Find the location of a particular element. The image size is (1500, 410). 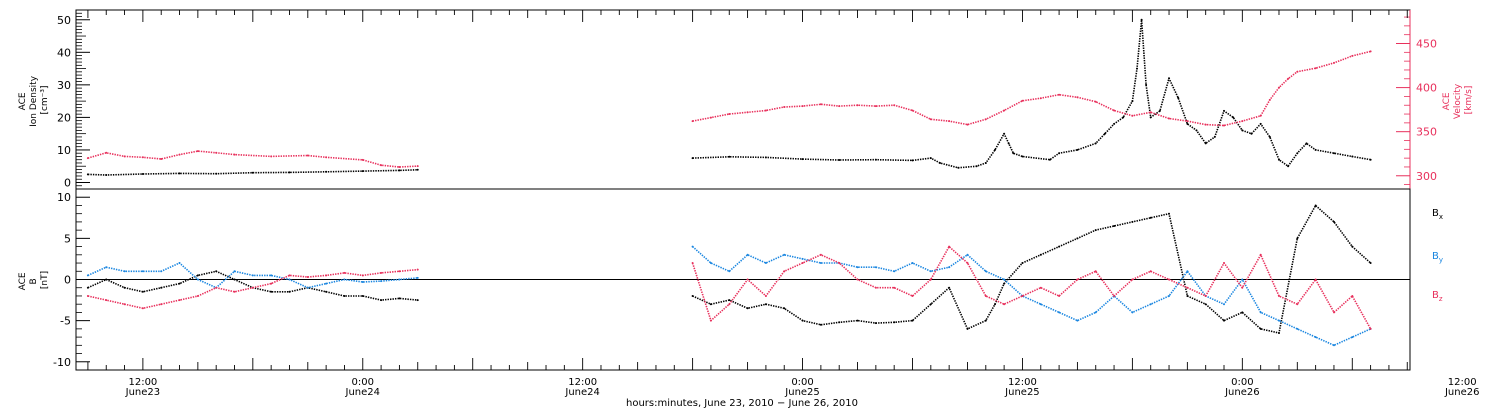

time-tick-label: 0:00 is located at coordinates (363, 382).